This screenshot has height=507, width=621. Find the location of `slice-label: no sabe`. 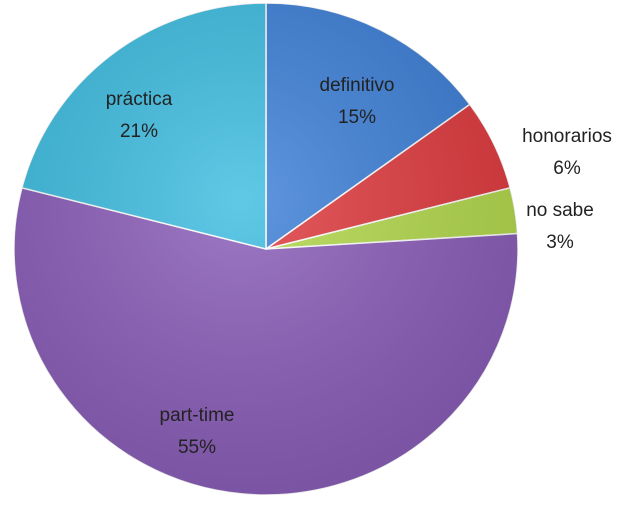

slice-label: no sabe is located at coordinates (560, 210).